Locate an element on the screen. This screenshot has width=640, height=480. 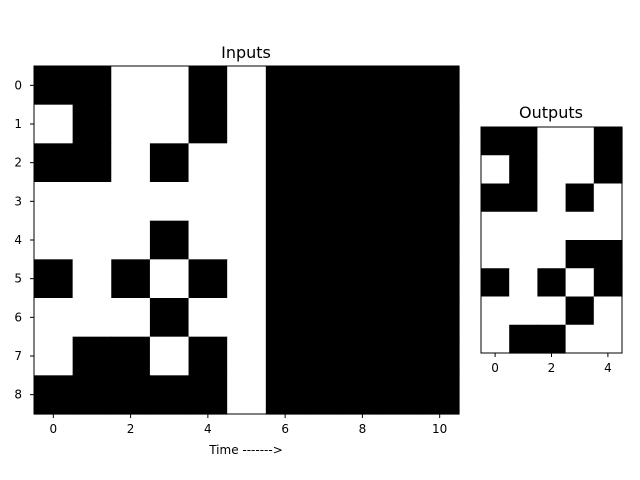
inputs-x-tick-label-10: 10 is located at coordinates (439, 429).